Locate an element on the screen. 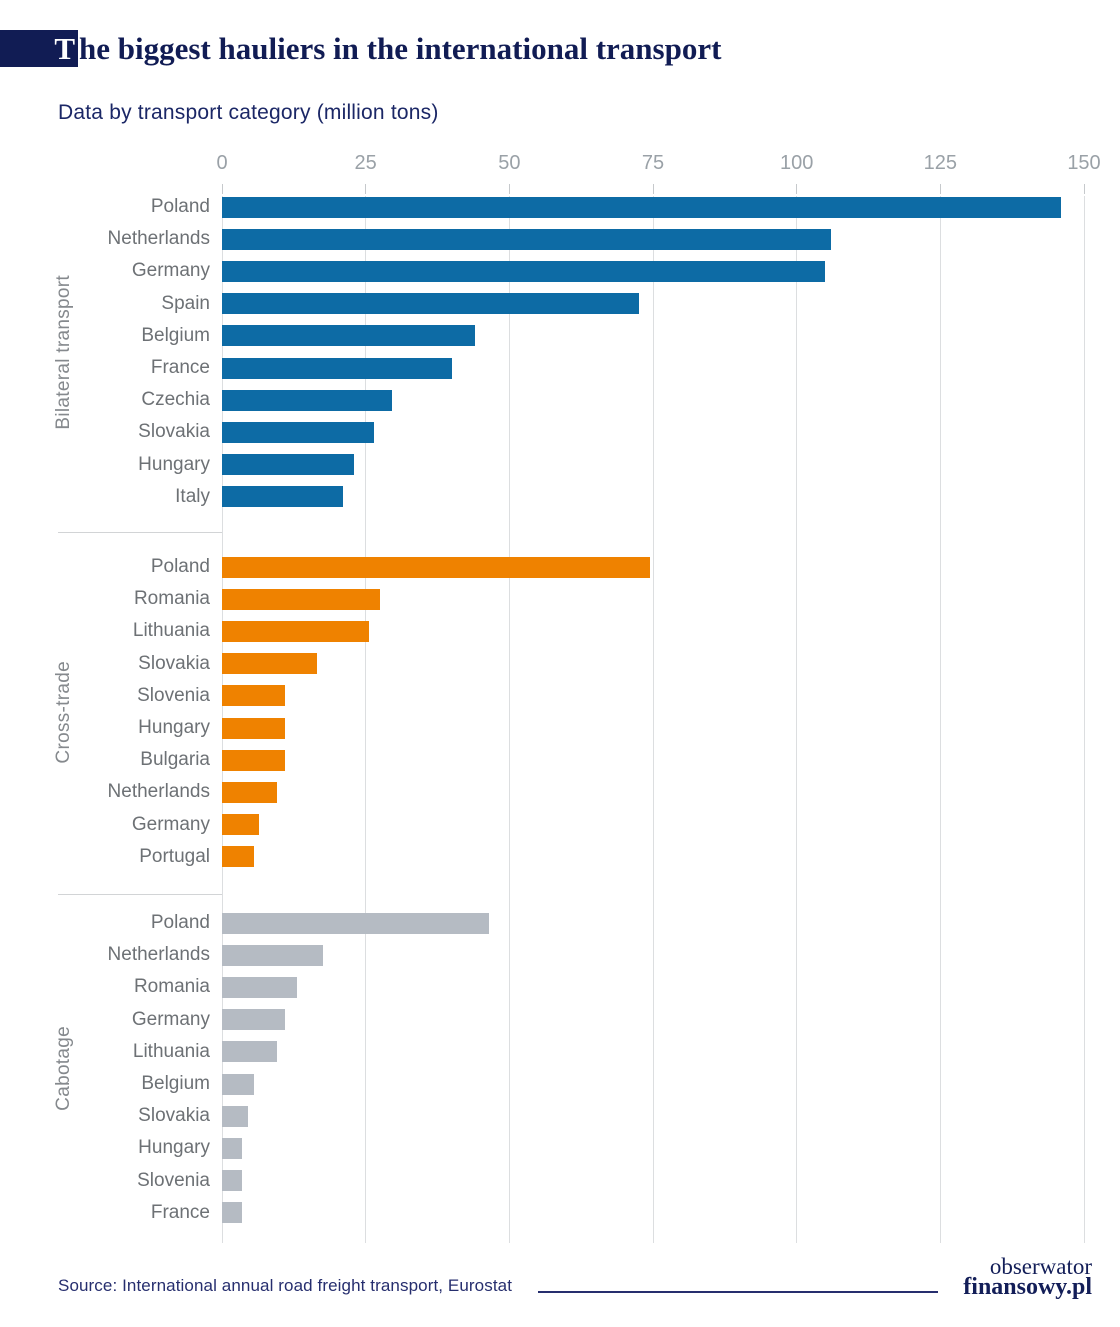  bar-row: Portugal is located at coordinates (560, 857).